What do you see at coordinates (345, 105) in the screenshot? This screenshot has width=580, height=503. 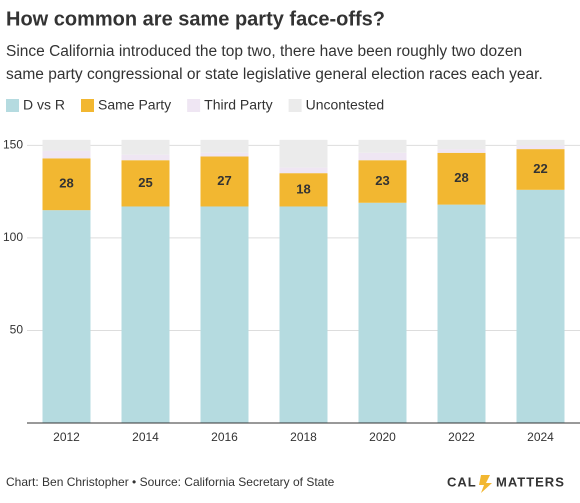 I see `legend-label: Uncontested` at bounding box center [345, 105].